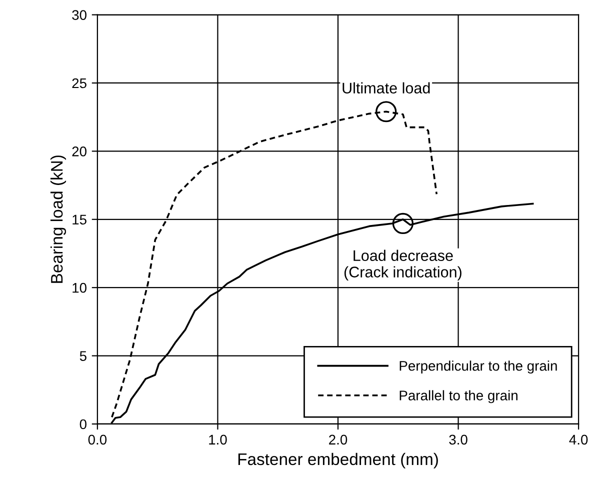 The height and width of the screenshot is (493, 609). I want to click on y-tick-label: 0, so click(83, 424).